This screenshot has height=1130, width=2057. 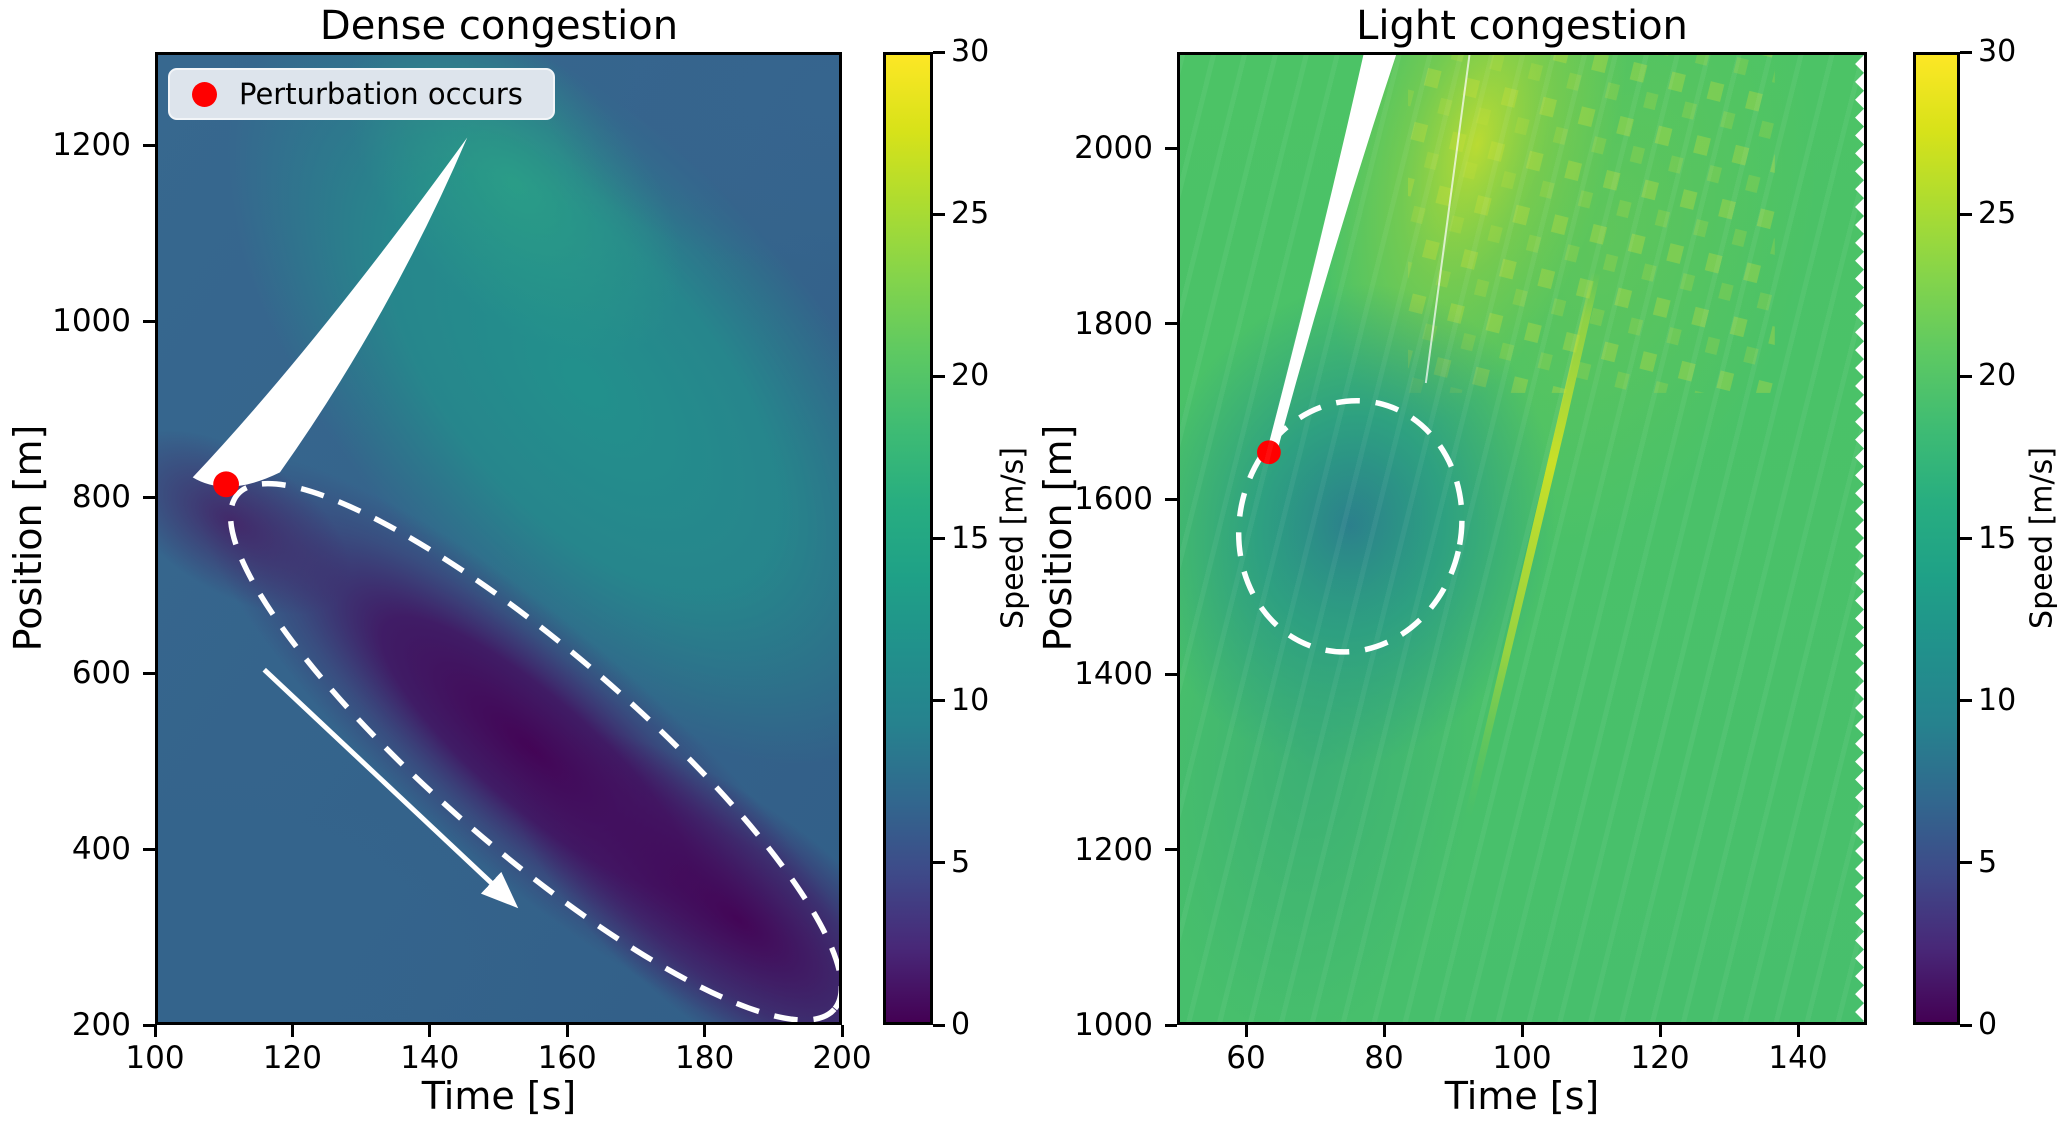 I want to click on y-axis-label-dense: Position [m], so click(x=28, y=538).